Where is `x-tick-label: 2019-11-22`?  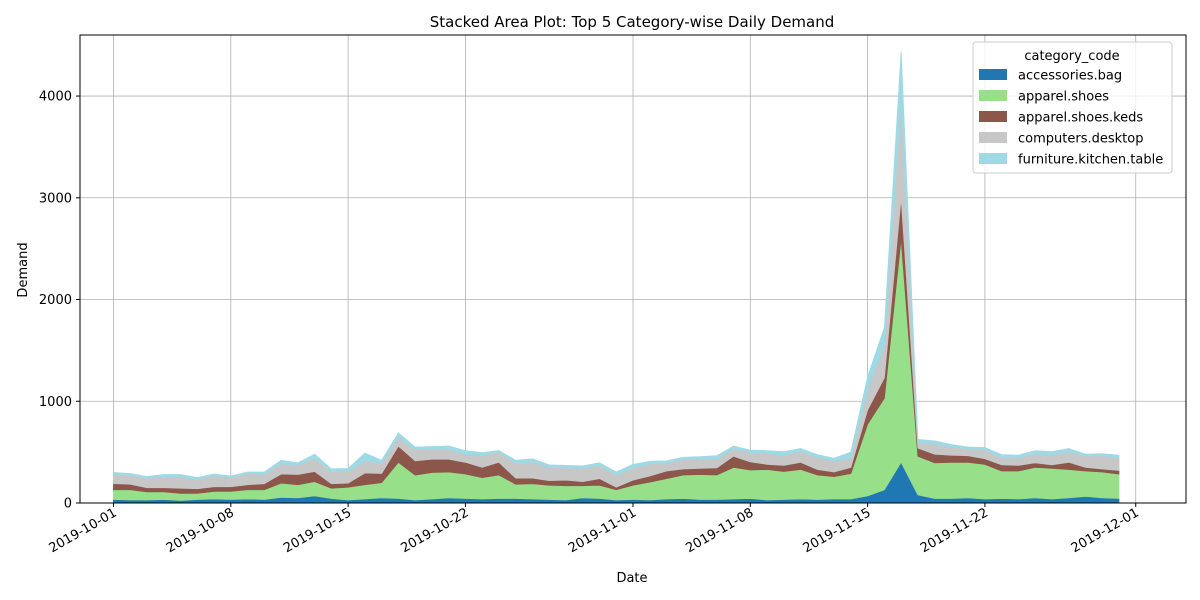
x-tick-label: 2019-11-22 is located at coordinates (954, 530).